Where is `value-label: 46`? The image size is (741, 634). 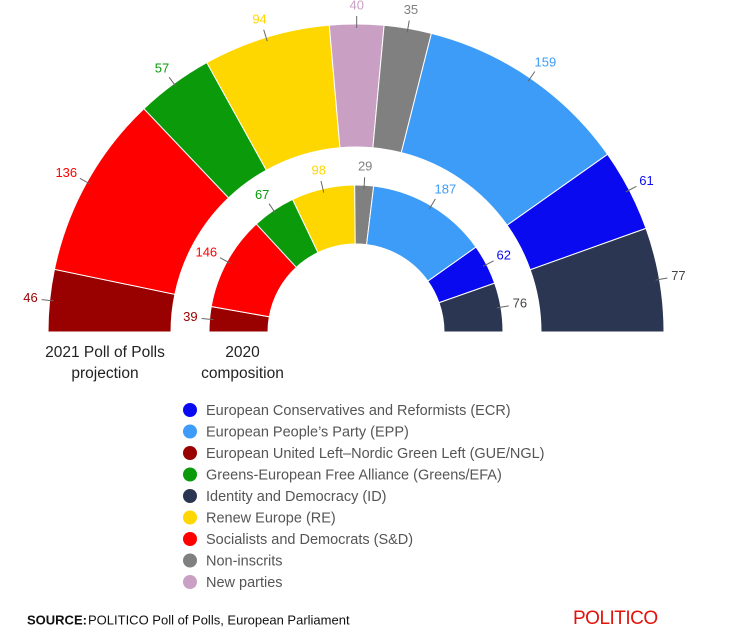 value-label: 46 is located at coordinates (30, 297).